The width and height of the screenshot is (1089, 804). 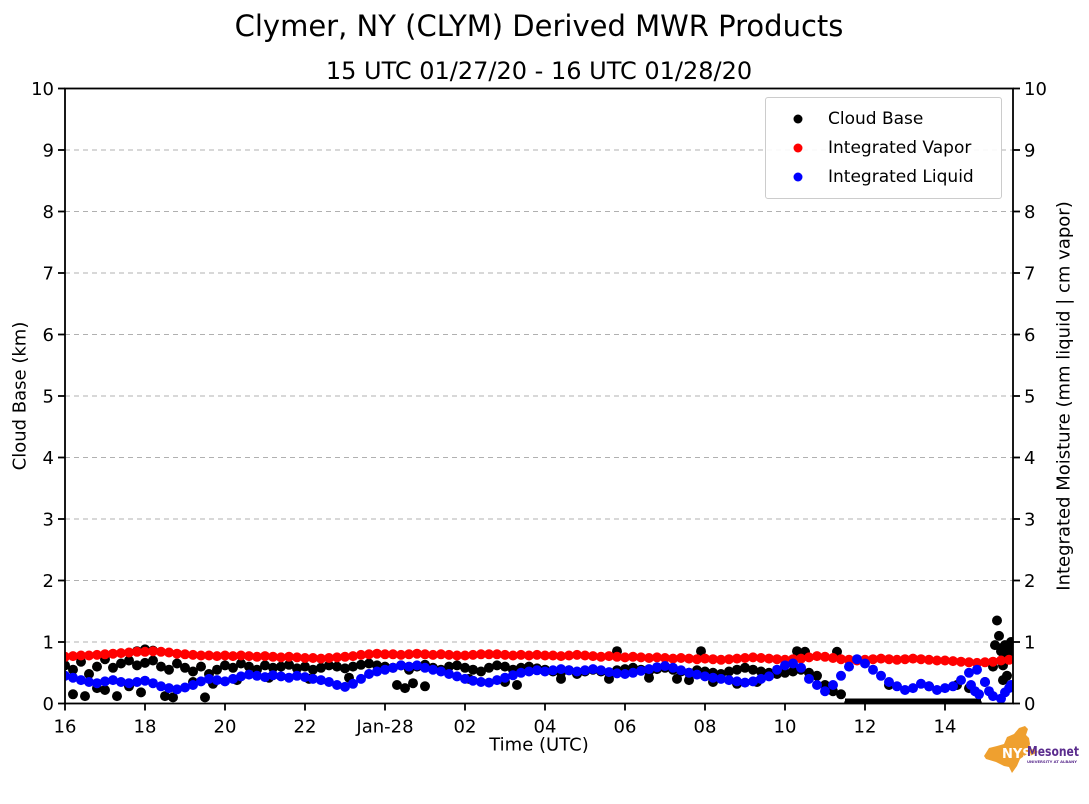 What do you see at coordinates (145, 727) in the screenshot?
I see `x-tick-label: 18` at bounding box center [145, 727].